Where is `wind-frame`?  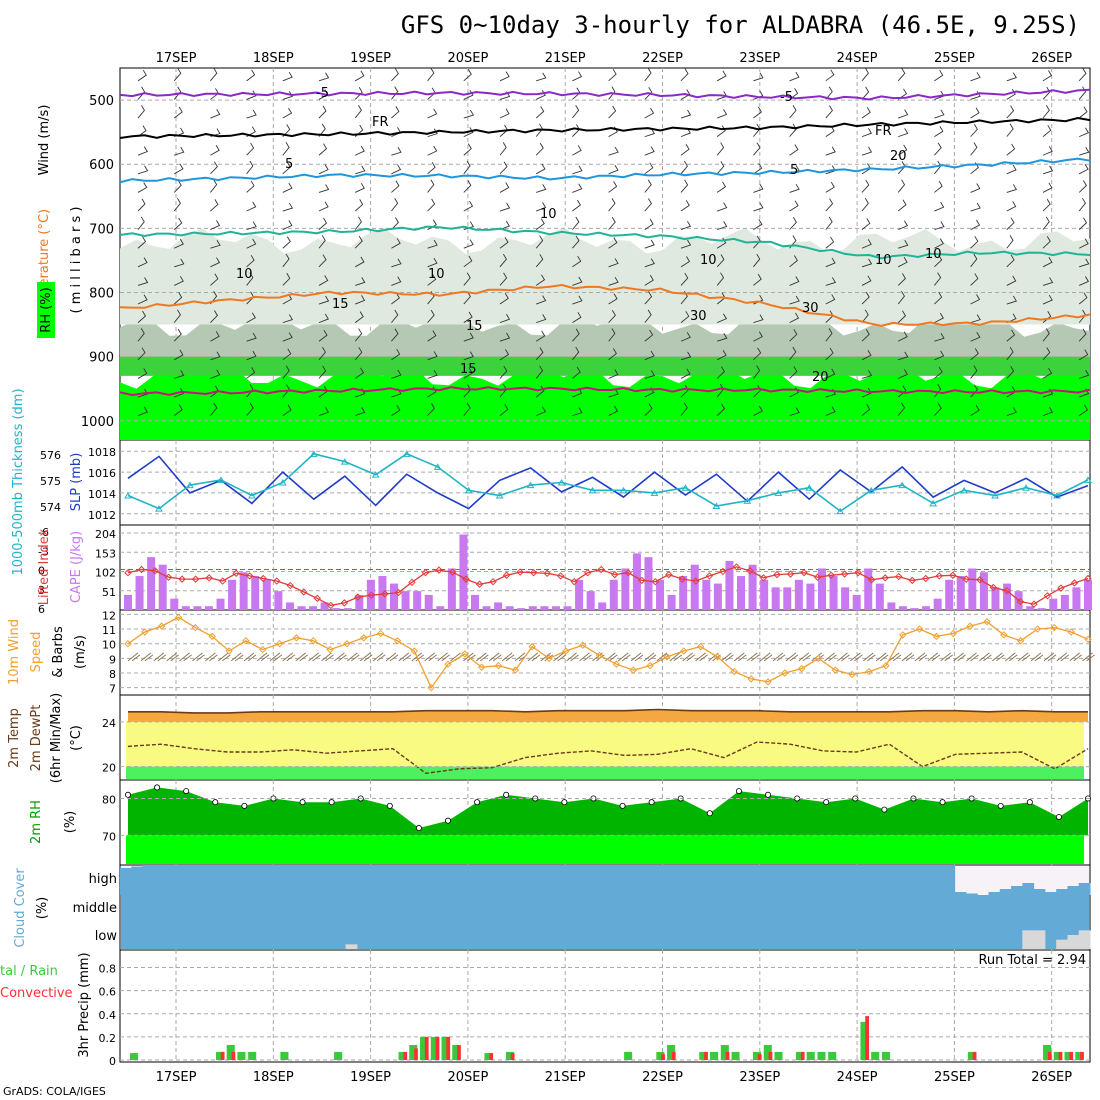 wind-frame is located at coordinates (605, 652).